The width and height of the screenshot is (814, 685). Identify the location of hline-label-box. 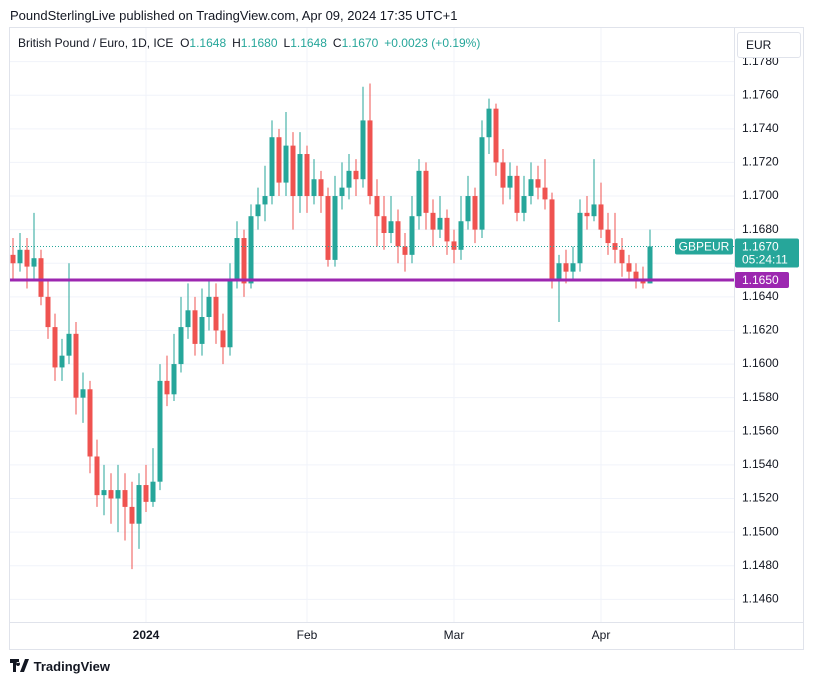
(762, 280).